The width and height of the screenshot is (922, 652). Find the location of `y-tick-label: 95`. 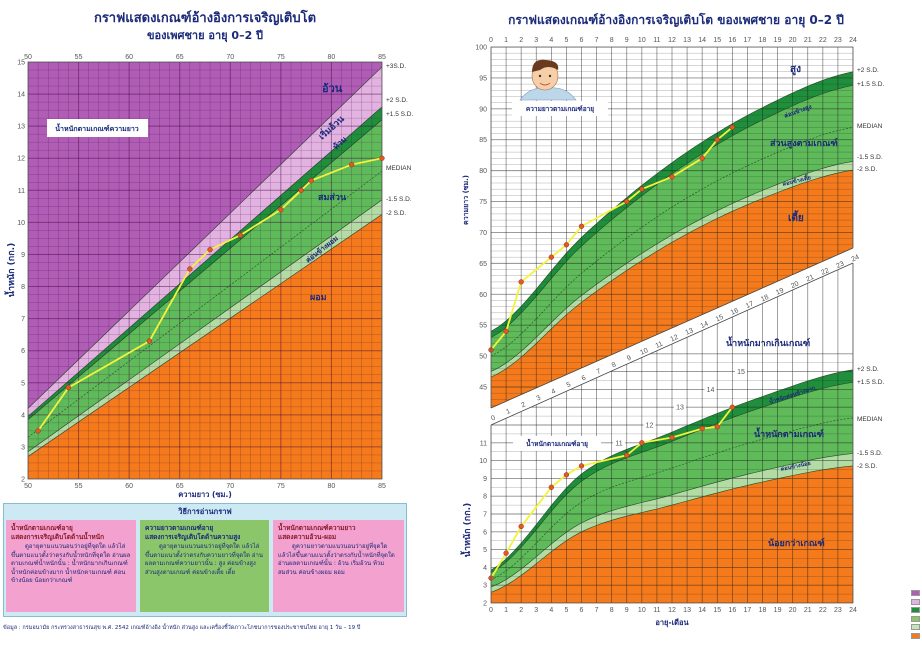

y-tick-label: 95 is located at coordinates (483, 78).